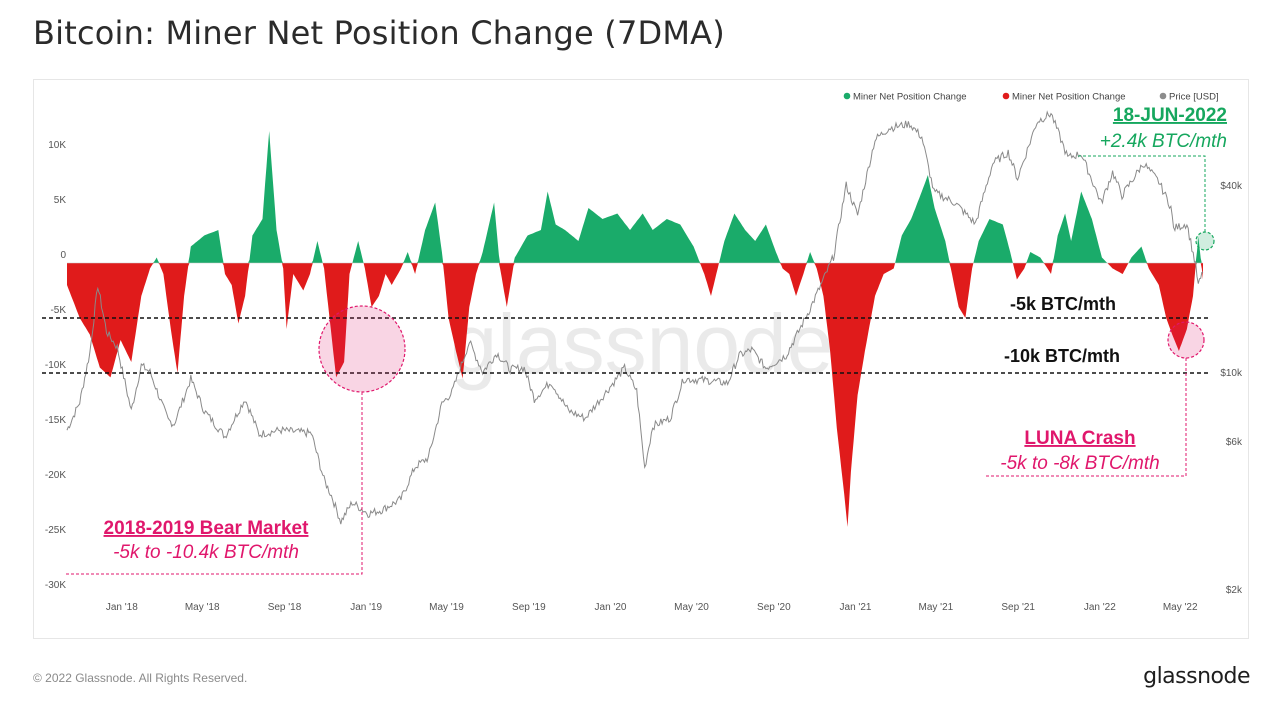  What do you see at coordinates (1170, 115) in the screenshot?
I see `annotation-june-title: 18-JUN-2022` at bounding box center [1170, 115].